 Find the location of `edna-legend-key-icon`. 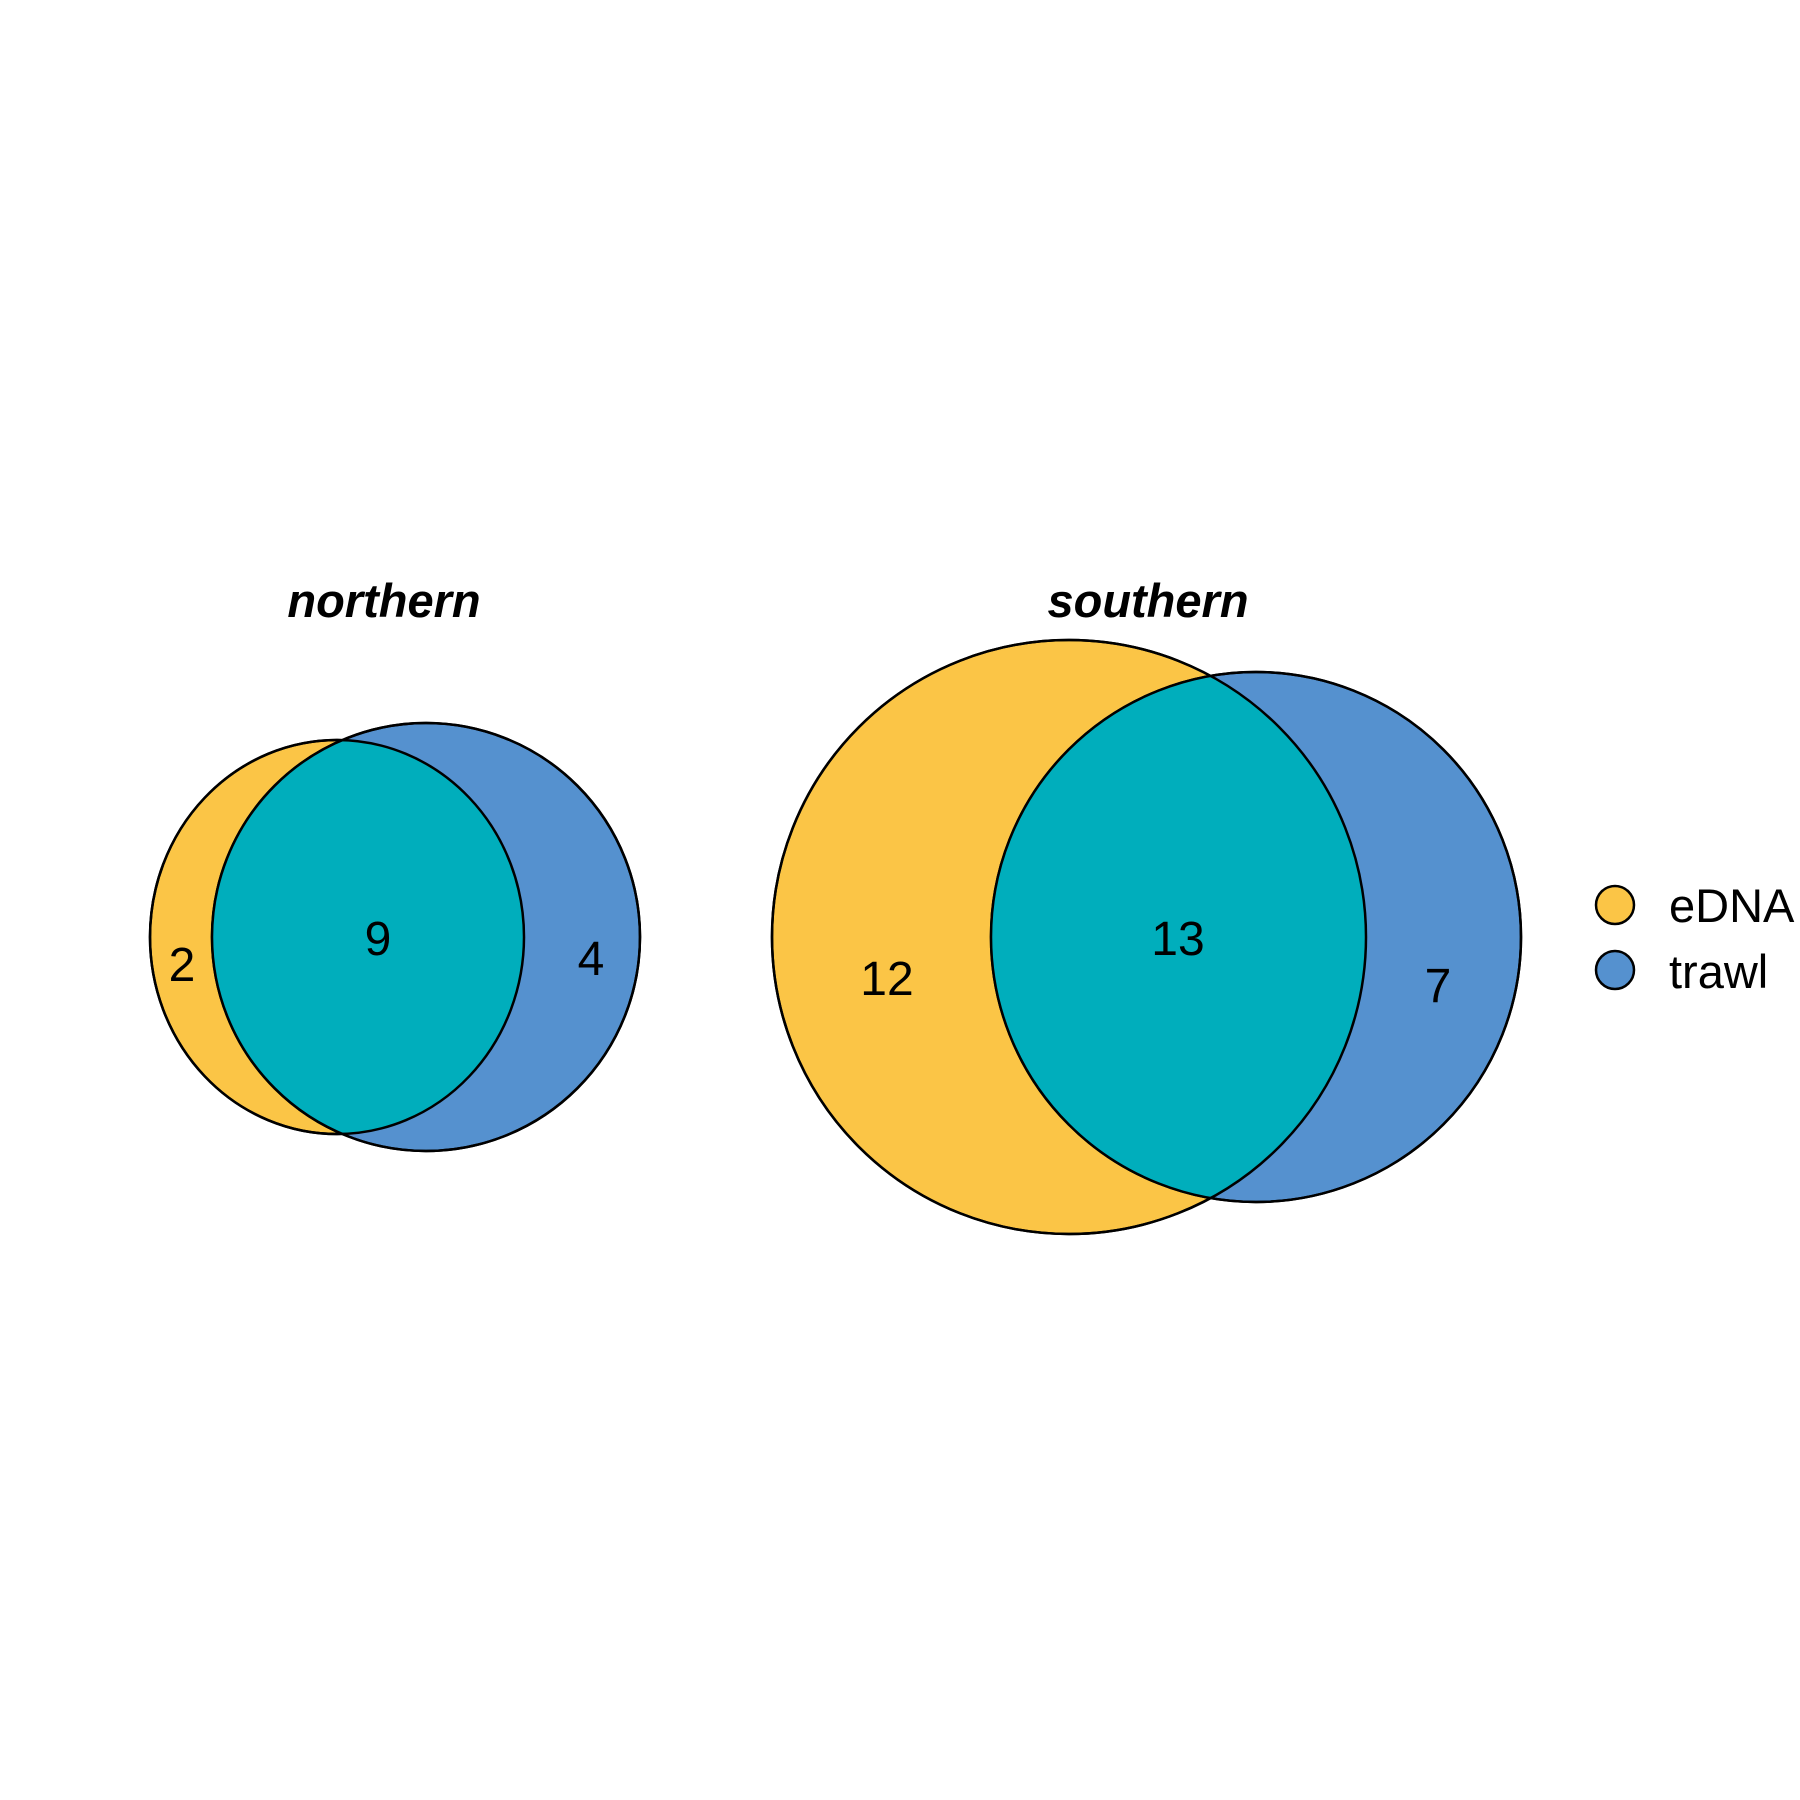

edna-legend-key-icon is located at coordinates (1615, 905).